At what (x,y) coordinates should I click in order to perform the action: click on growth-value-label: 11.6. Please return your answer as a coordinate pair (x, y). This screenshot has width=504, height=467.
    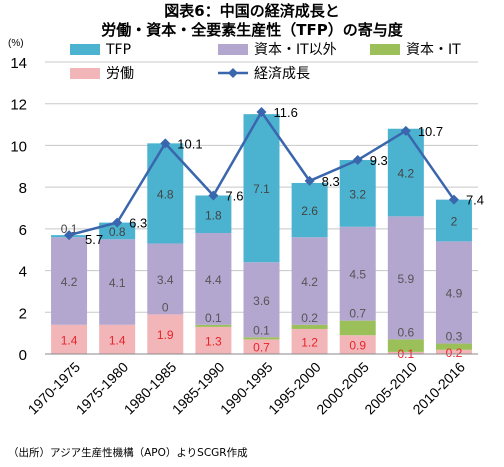
    Looking at the image, I should click on (286, 112).